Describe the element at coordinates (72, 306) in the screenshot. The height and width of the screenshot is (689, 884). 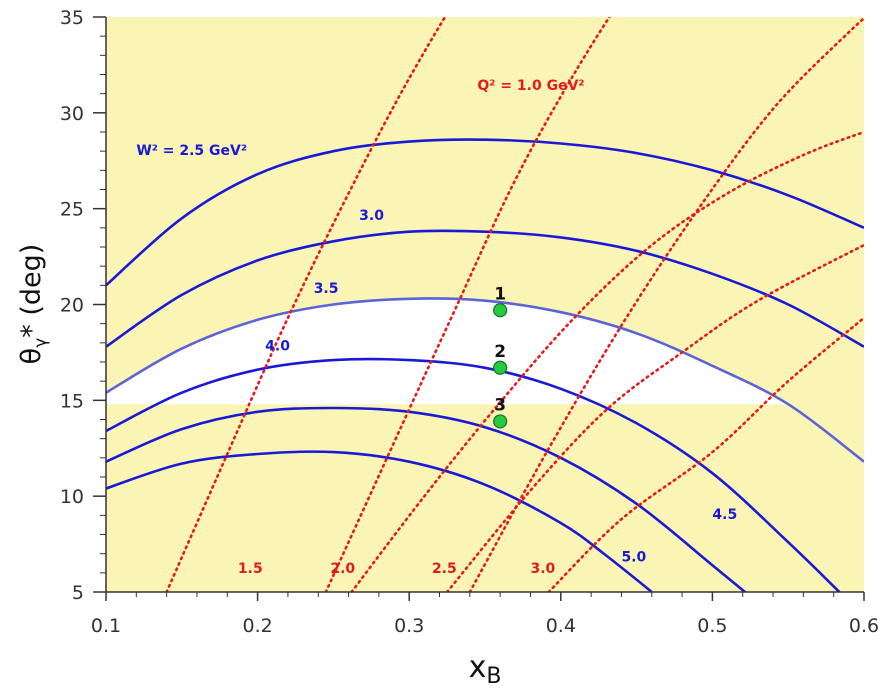
I see `y-tick-label: 20` at that location.